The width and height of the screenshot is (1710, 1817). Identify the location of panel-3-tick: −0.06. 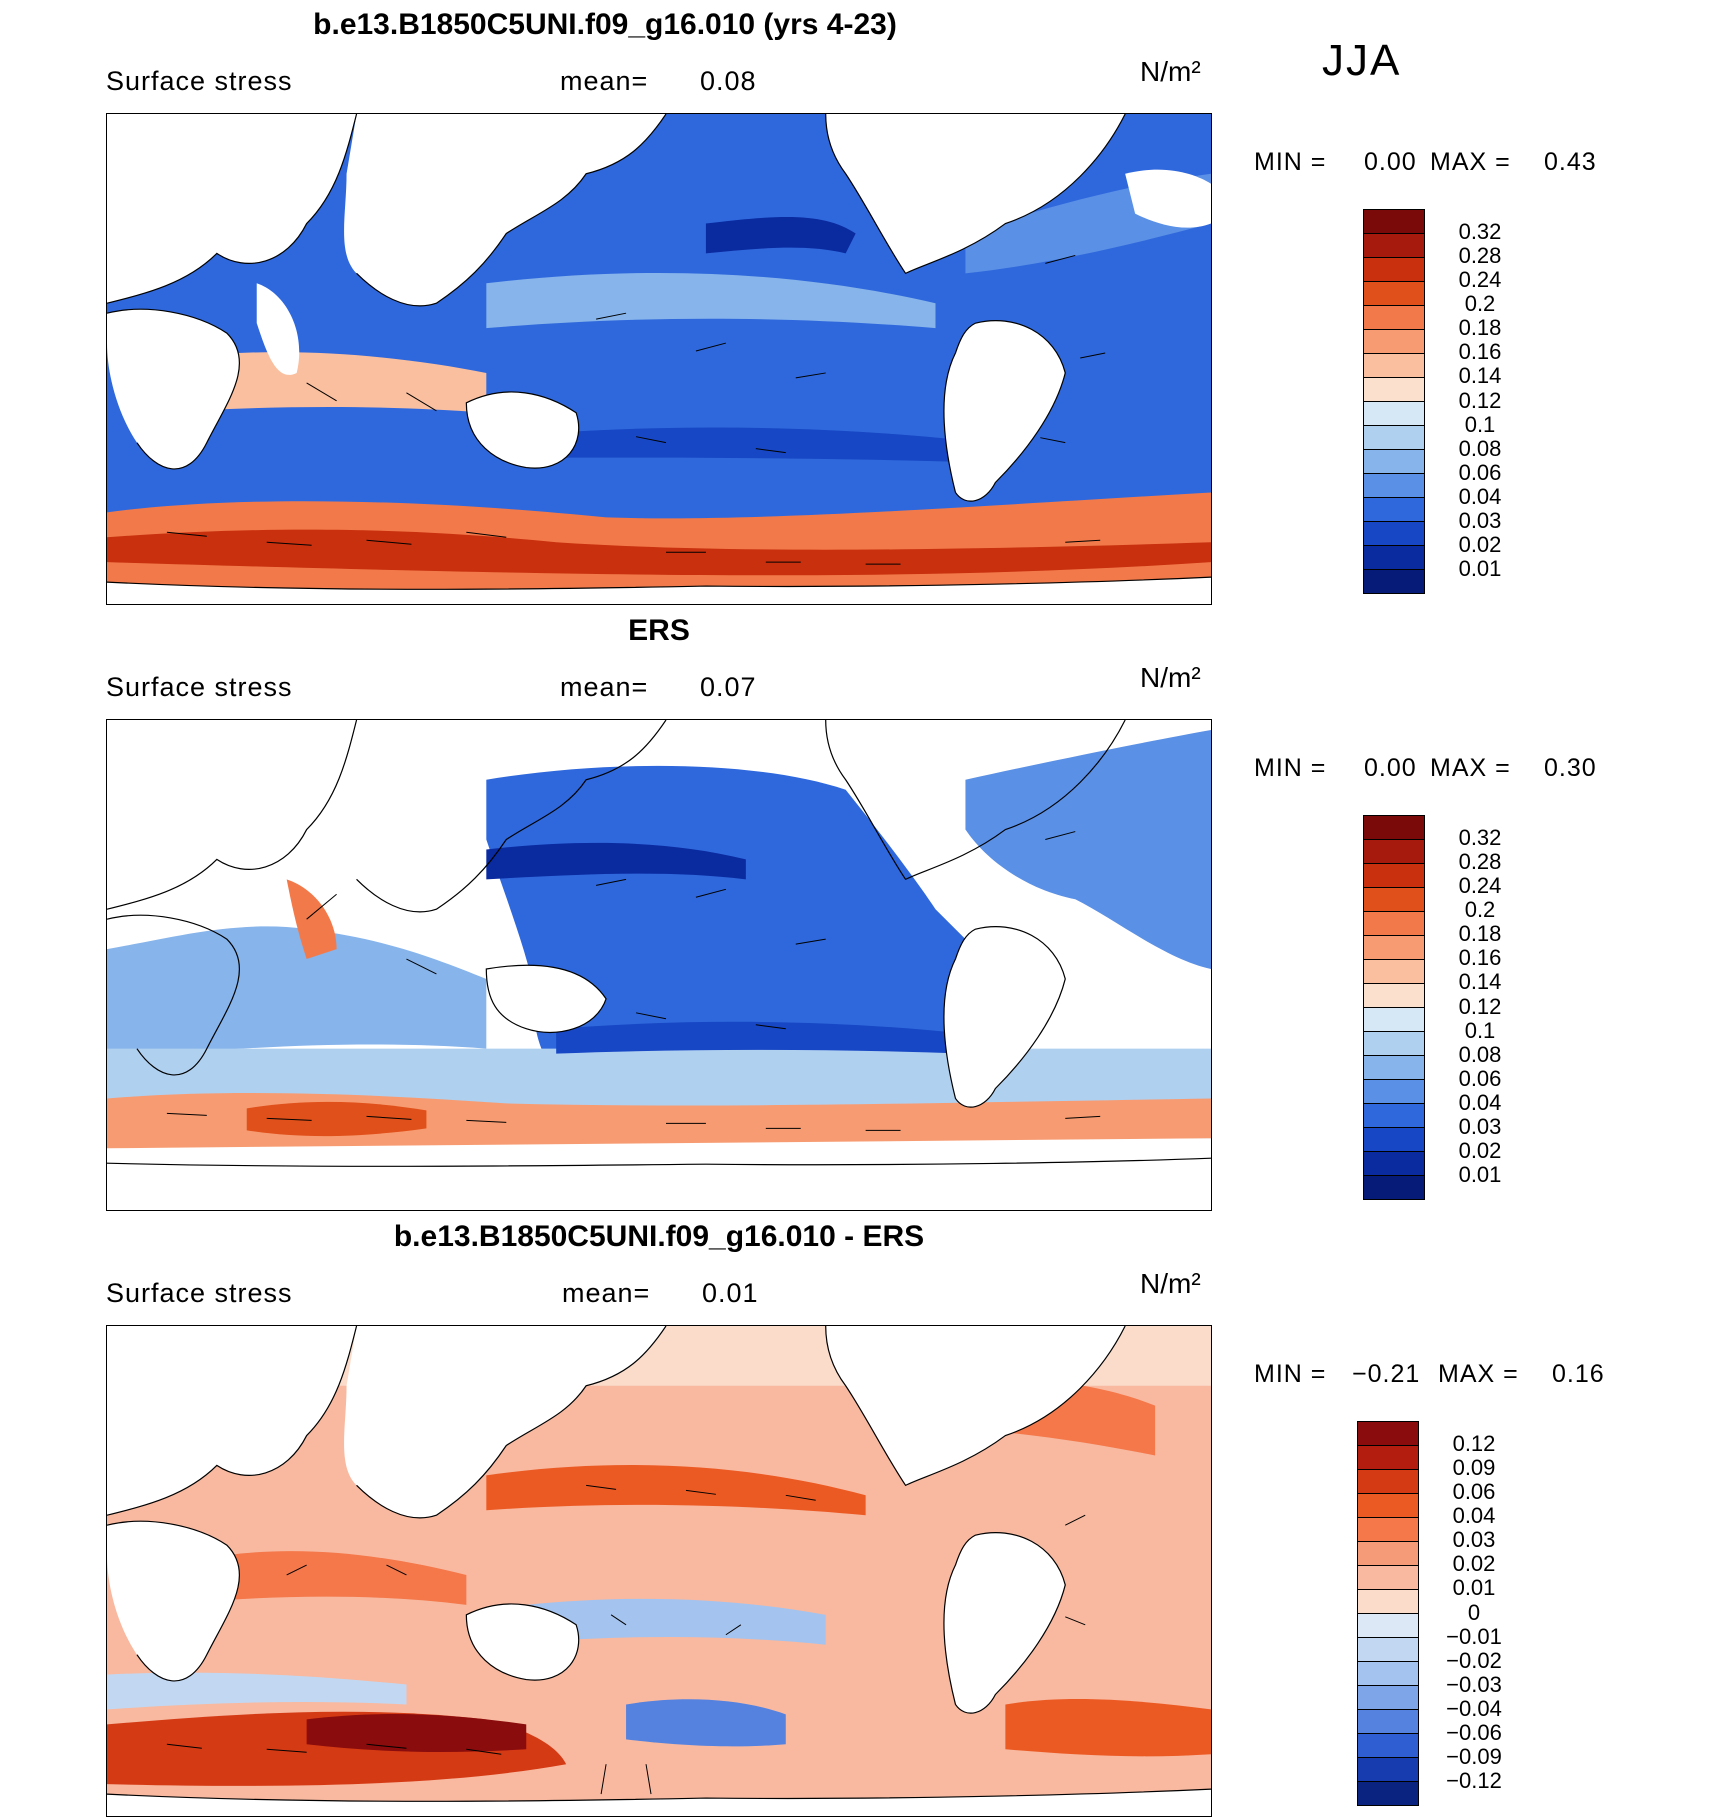
(1474, 1732).